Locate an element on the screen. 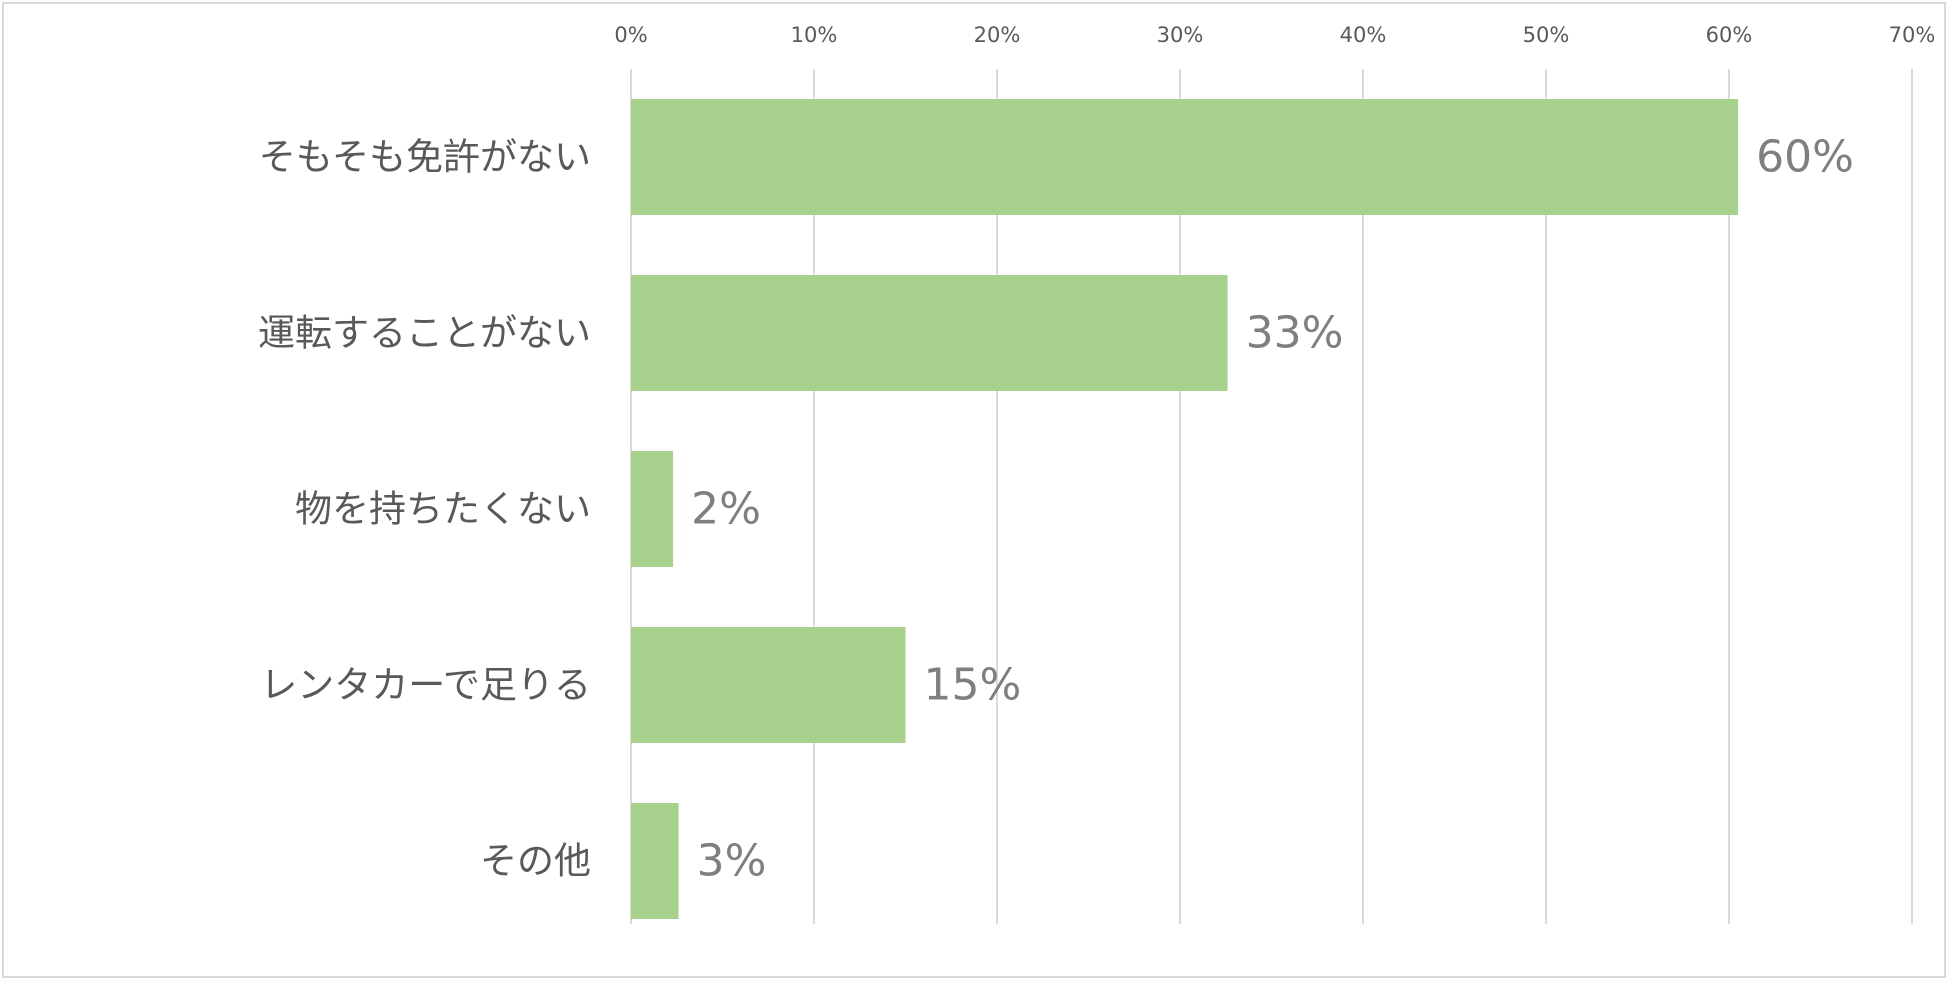  category-label: 運転することがない is located at coordinates (424, 333).